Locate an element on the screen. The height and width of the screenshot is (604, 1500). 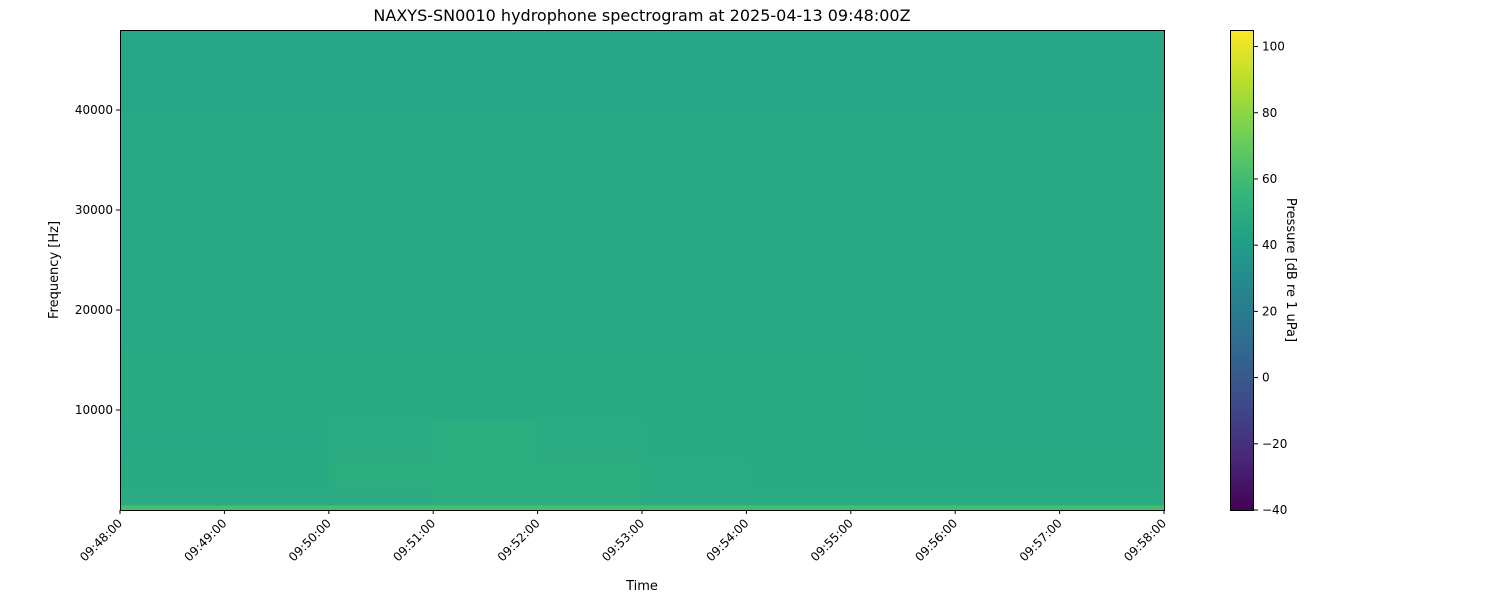
colorbar-tick-label: 40 is located at coordinates (1269, 245).